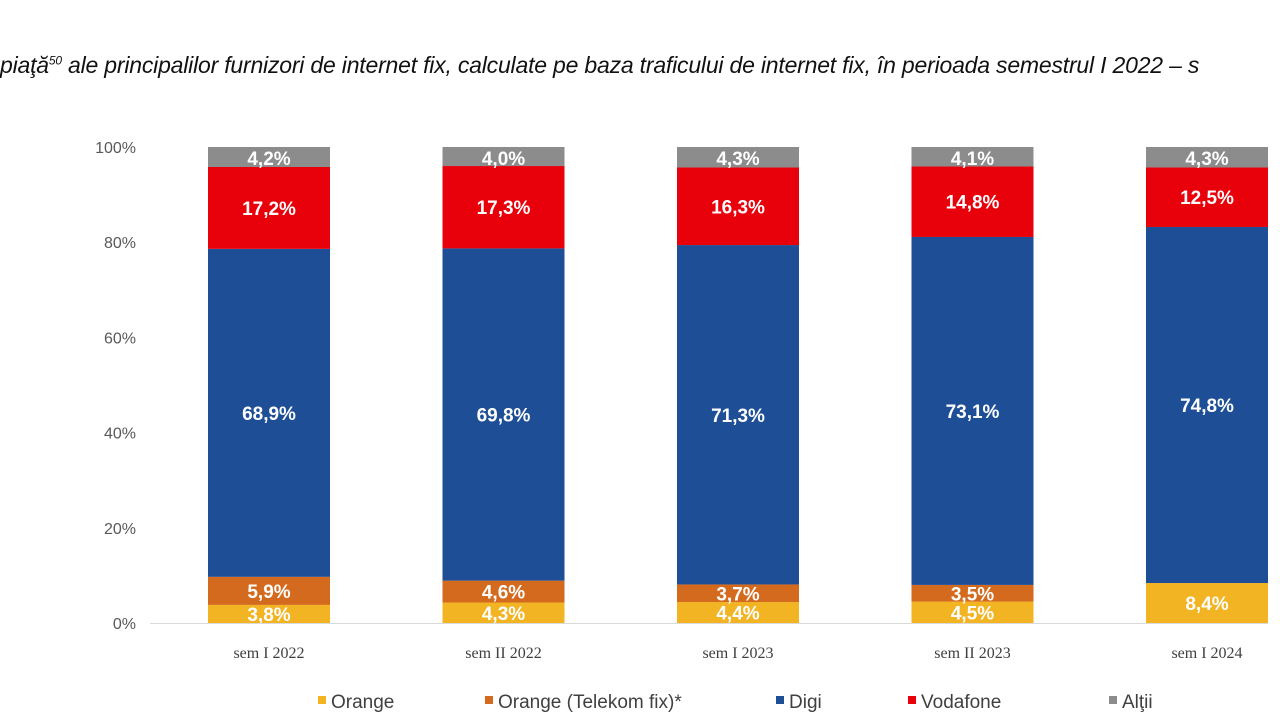 Image resolution: width=1280 pixels, height=720 pixels. I want to click on bar-stack: 8,4% 74,8% 12,5% 4,3%, so click(1207, 385).